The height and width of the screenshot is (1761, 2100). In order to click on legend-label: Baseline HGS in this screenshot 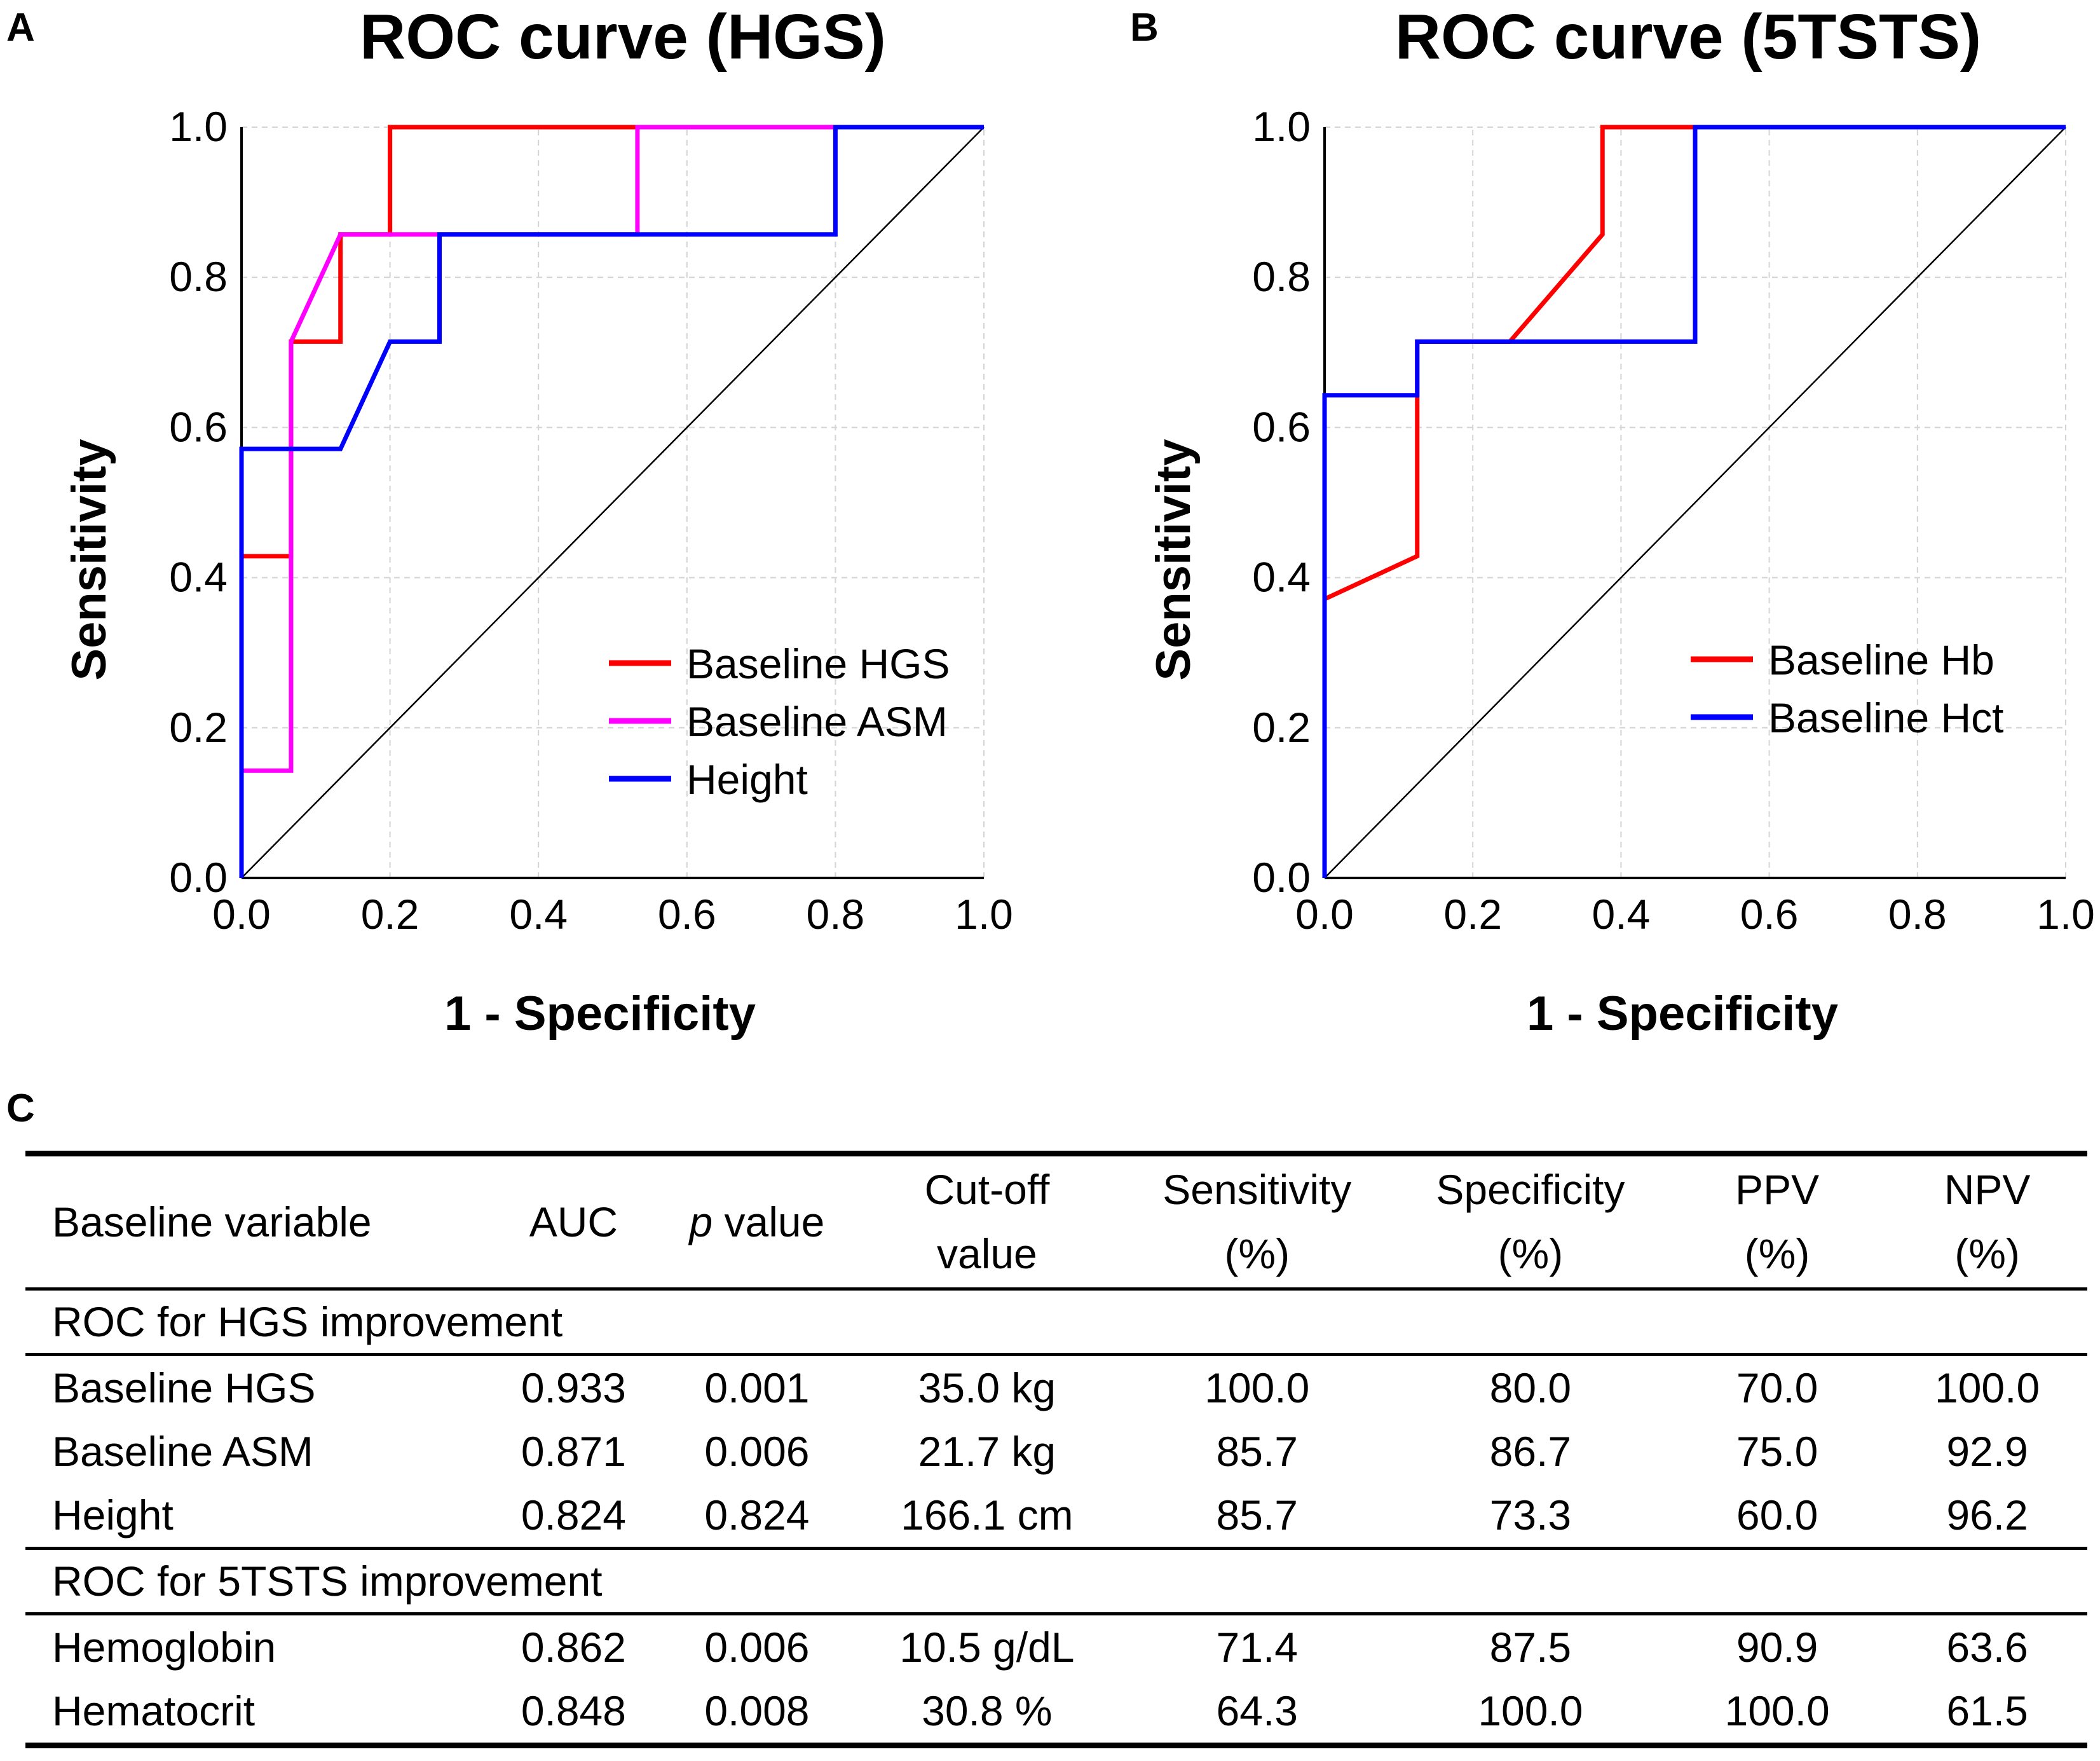, I will do `click(818, 663)`.